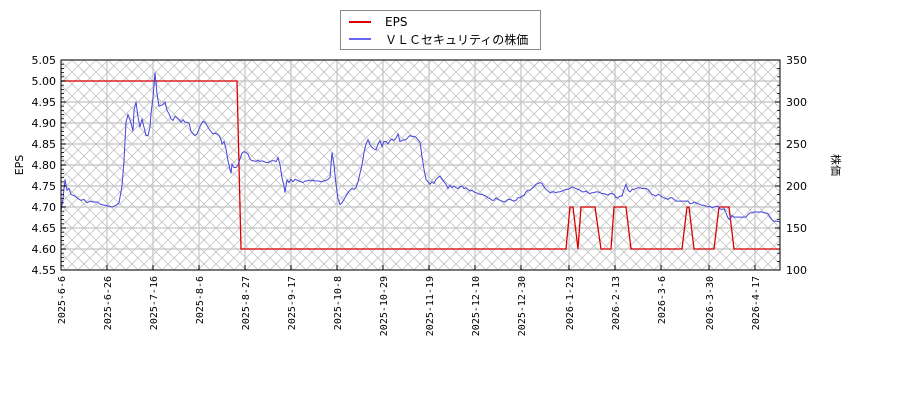  Describe the element at coordinates (796, 60) in the screenshot. I see `right-tick-label: 350` at that location.